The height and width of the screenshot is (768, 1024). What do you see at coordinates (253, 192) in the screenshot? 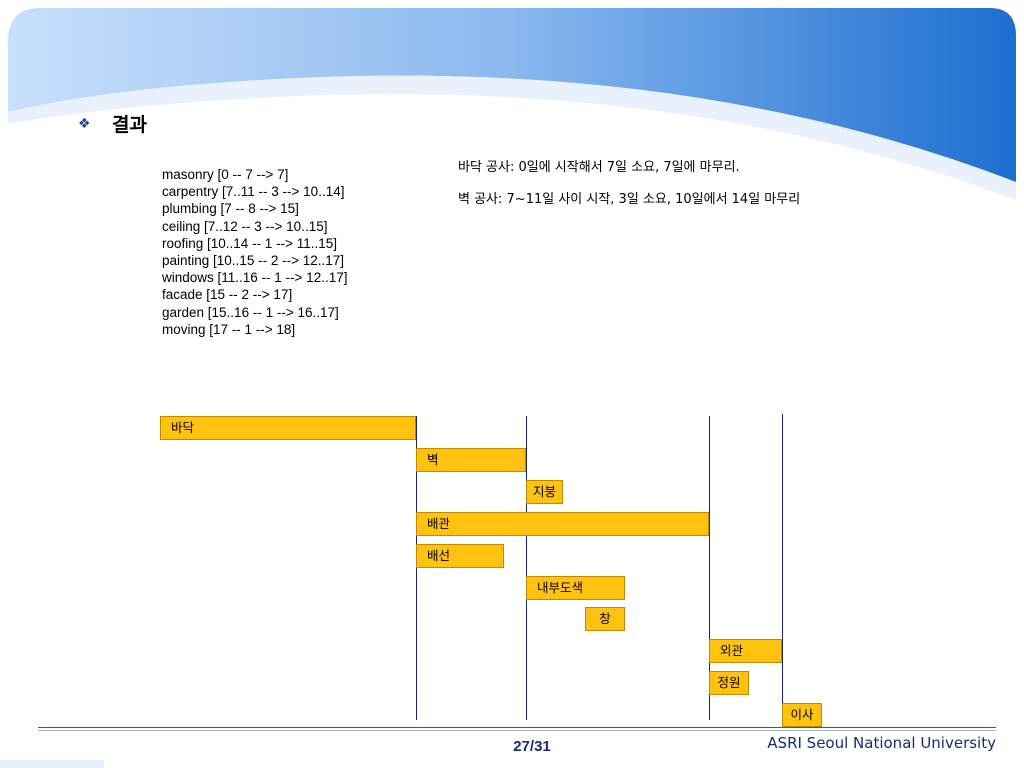
I see `list-item: carpentry [7..11 -- 3 --> 10..14]` at bounding box center [253, 192].